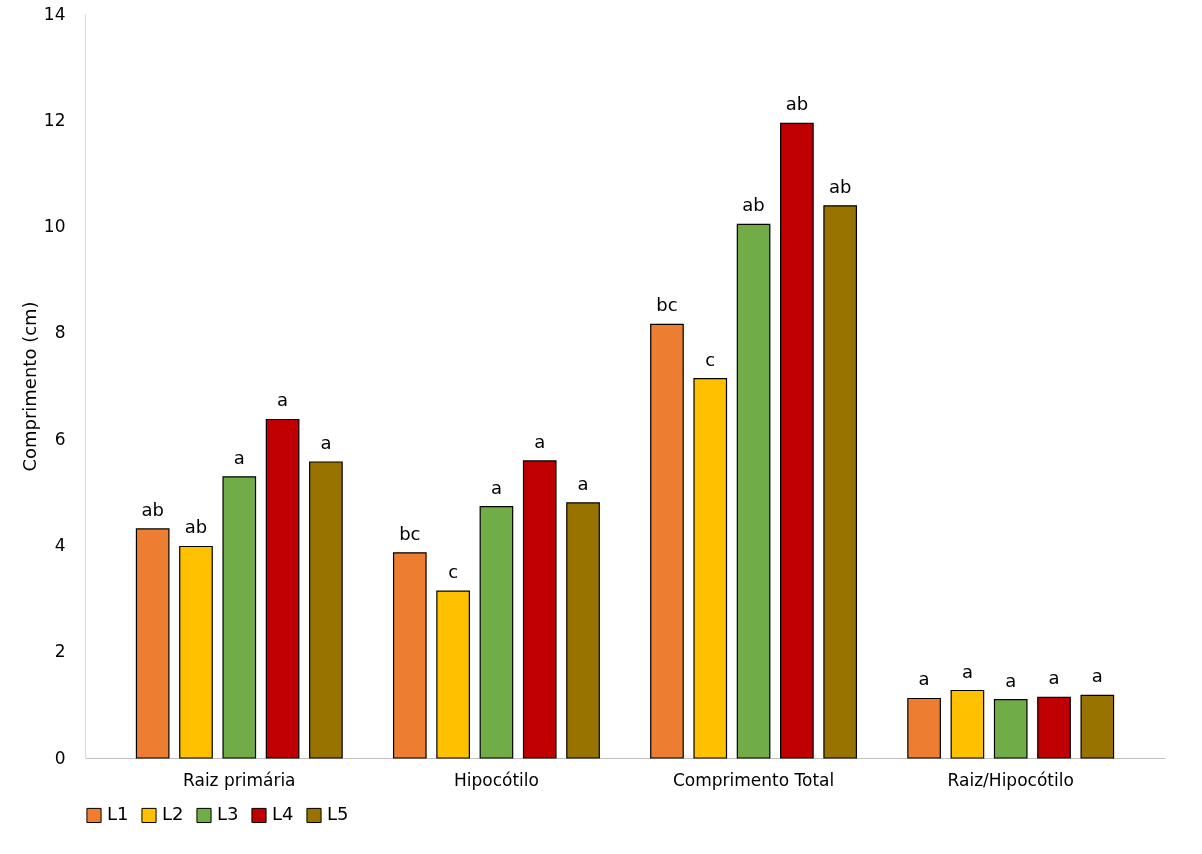  What do you see at coordinates (54, 119) in the screenshot?
I see `y-tick-label: 12` at bounding box center [54, 119].